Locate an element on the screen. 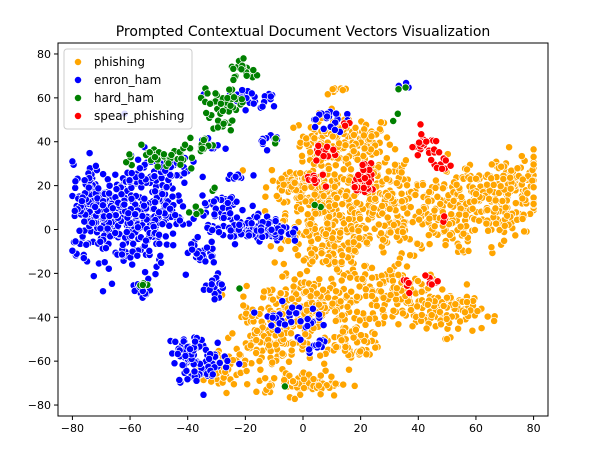 This screenshot has width=598, height=455. x-axis: −80 −60 −40 −20 0 20 40 60 80 is located at coordinates (301, 425).